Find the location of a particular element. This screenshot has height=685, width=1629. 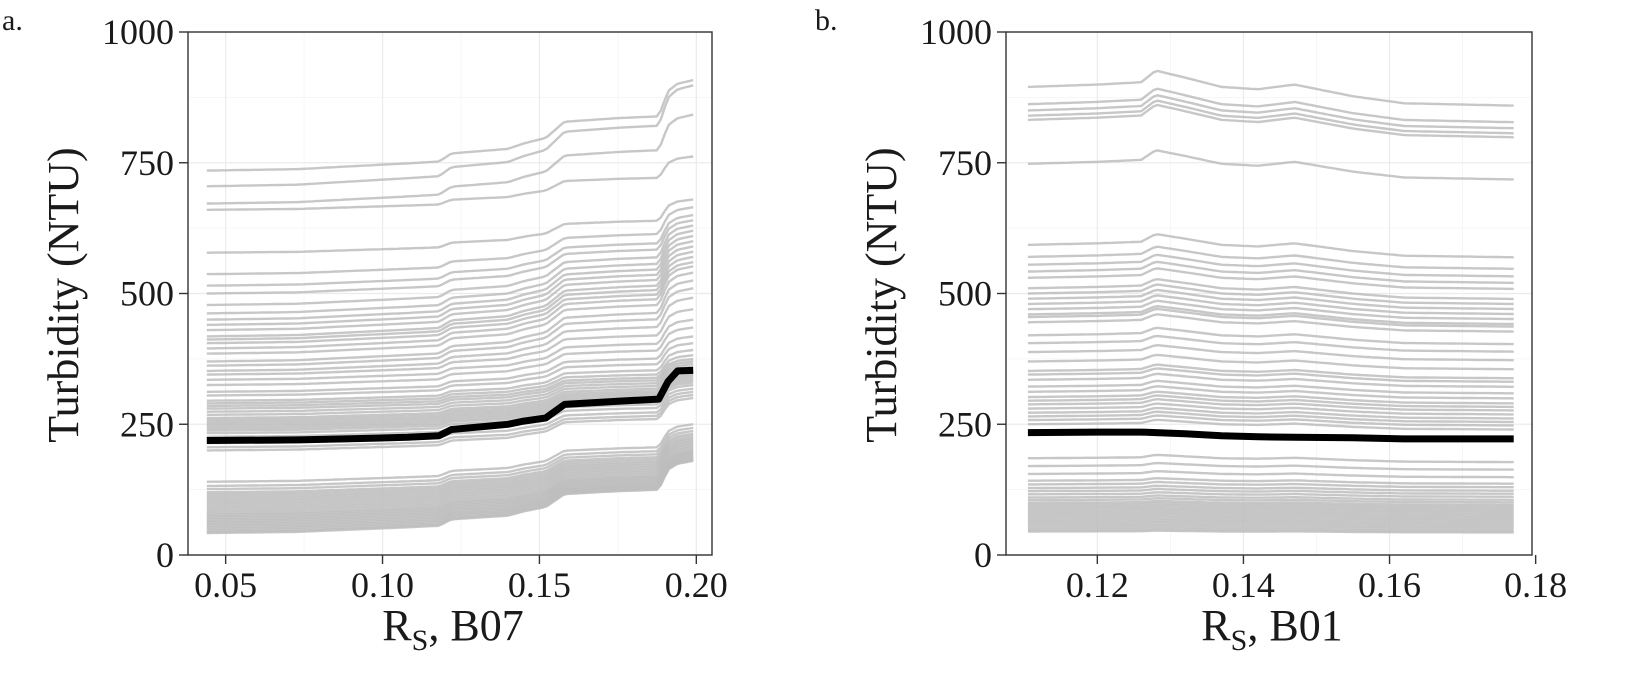

x-tick-label: 0.18 is located at coordinates (1535, 585).